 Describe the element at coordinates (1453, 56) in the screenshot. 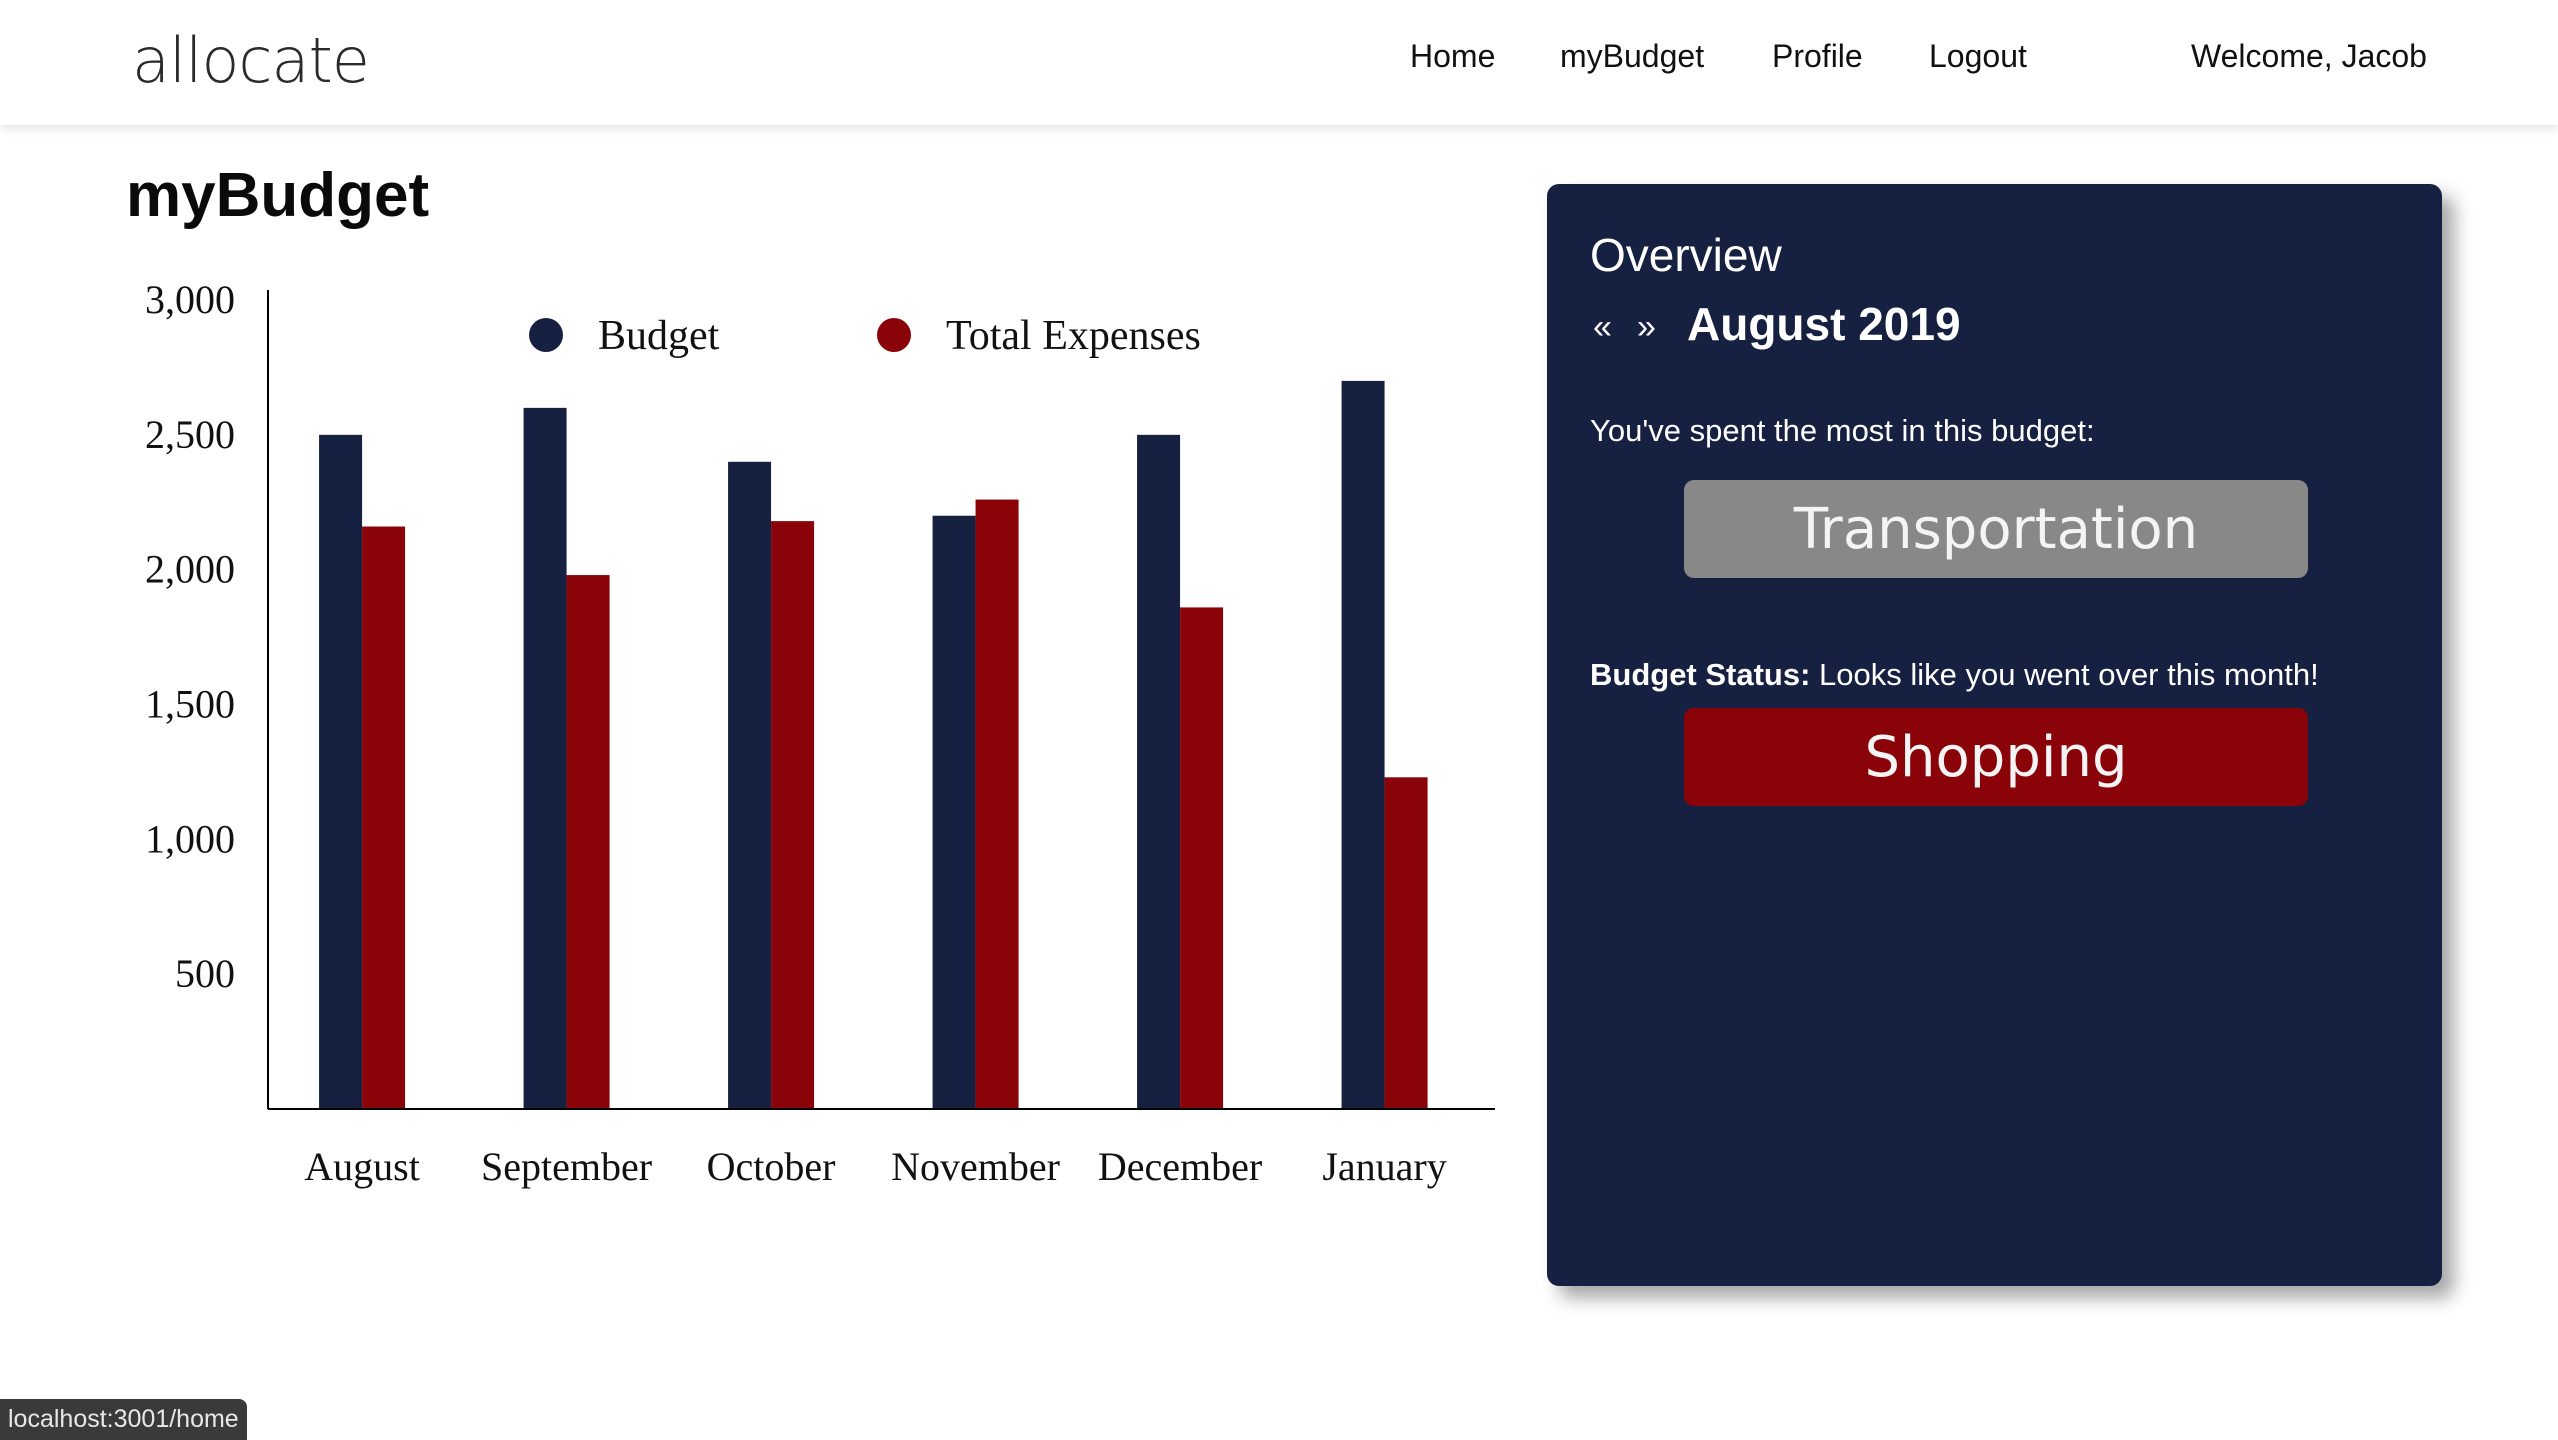

I see `nav-link-home: Home` at that location.